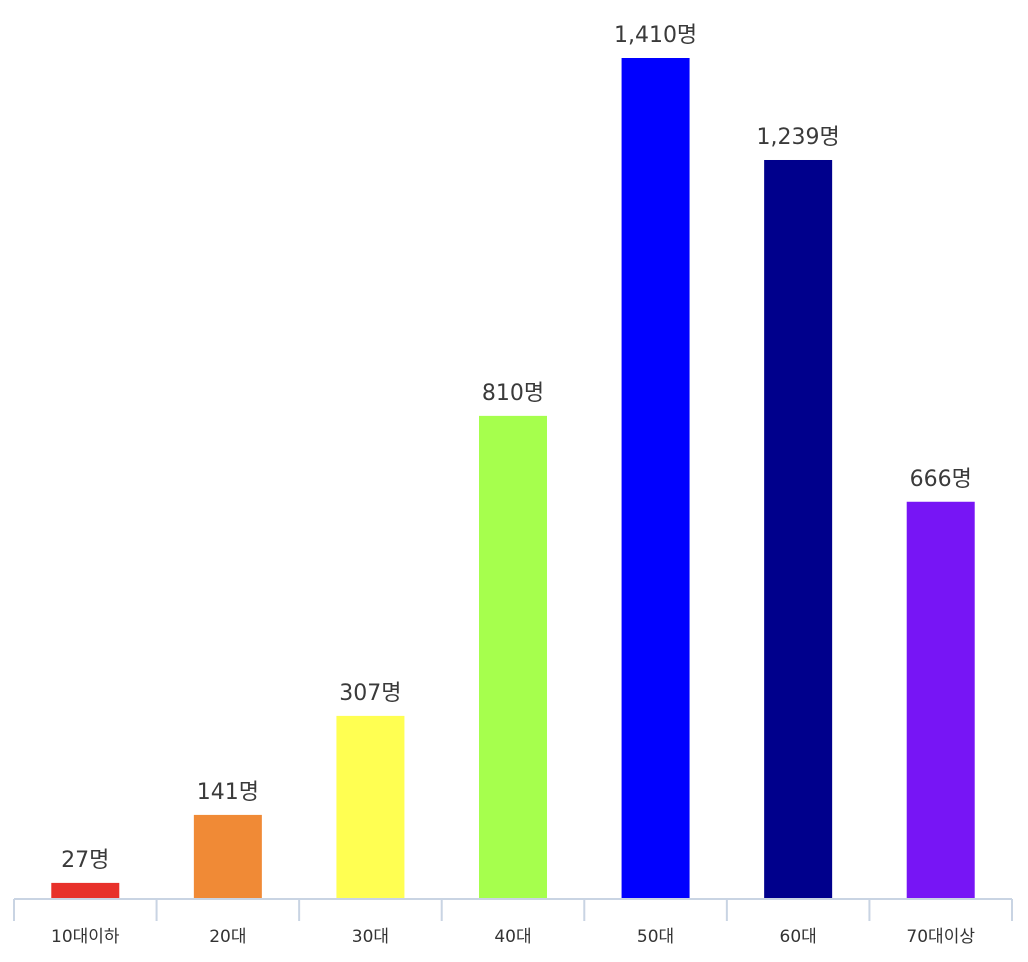 Image resolution: width=1028 pixels, height=962 pixels. Describe the element at coordinates (798, 137) in the screenshot. I see `bar-value-label: 1,239명` at that location.